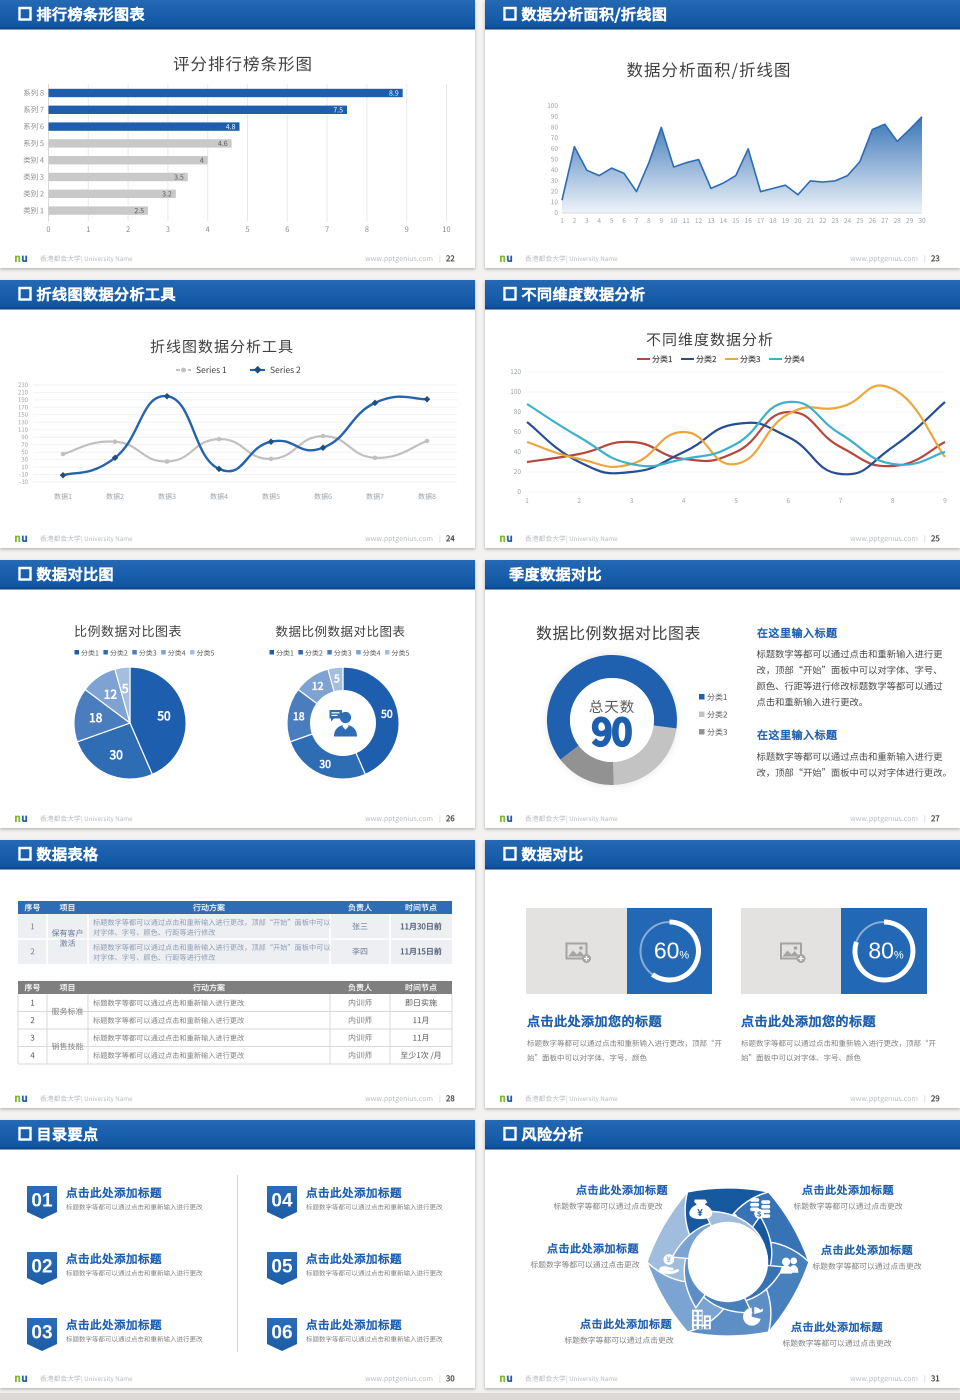  What do you see at coordinates (282, 1267) in the screenshot?
I see `svg-text: 05` at bounding box center [282, 1267].